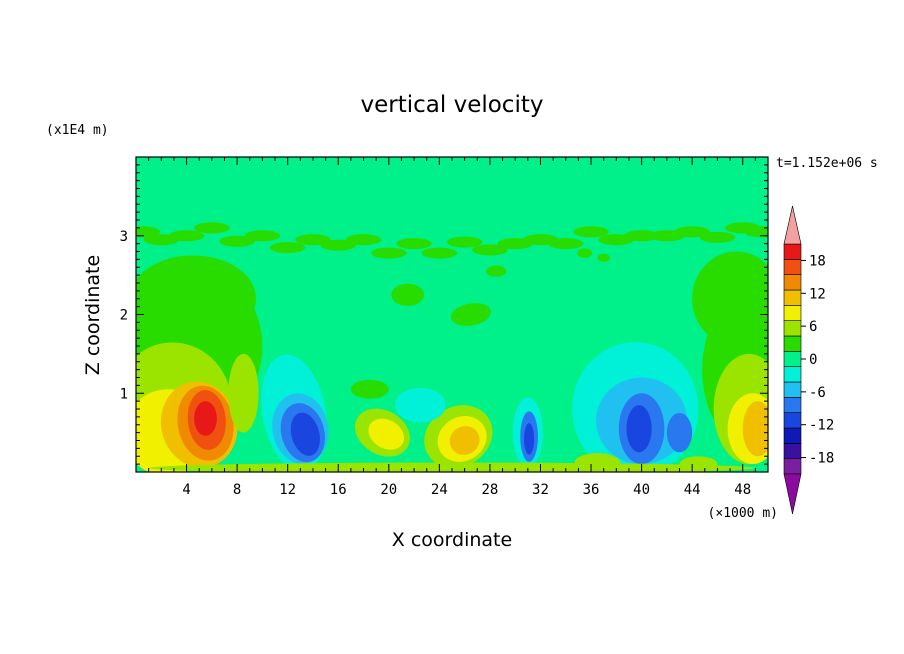 This screenshot has height=654, width=904. What do you see at coordinates (205, 418) in the screenshot?
I see `updraft-core` at bounding box center [205, 418].